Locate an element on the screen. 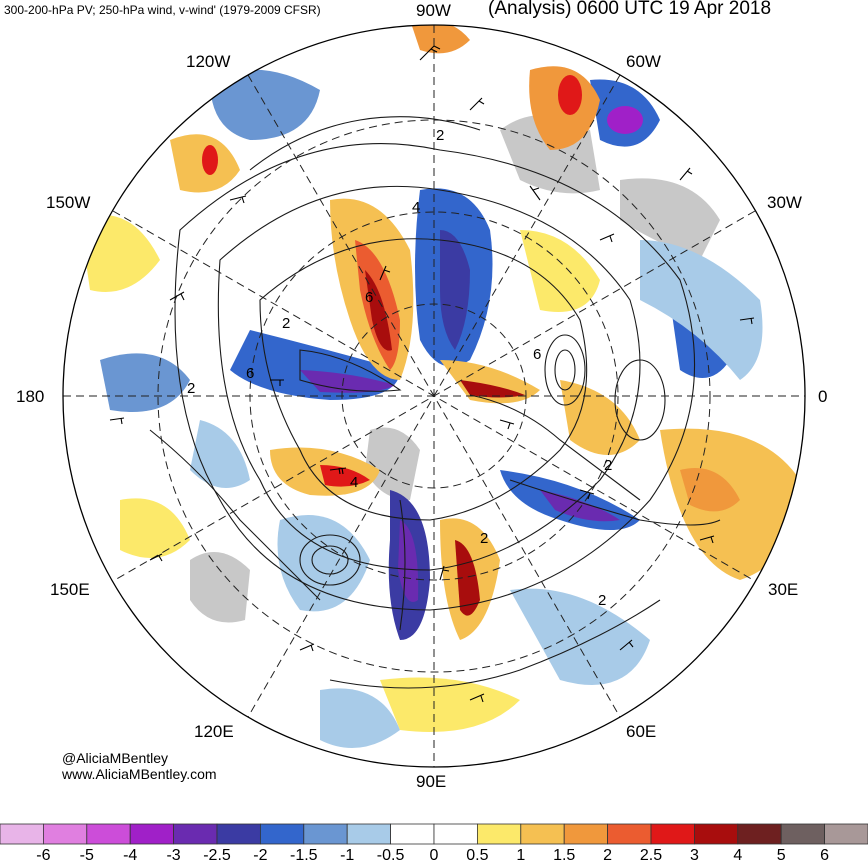 The width and height of the screenshot is (868, 865). credit-website: www.AliciaMBentley.com is located at coordinates (139, 774).